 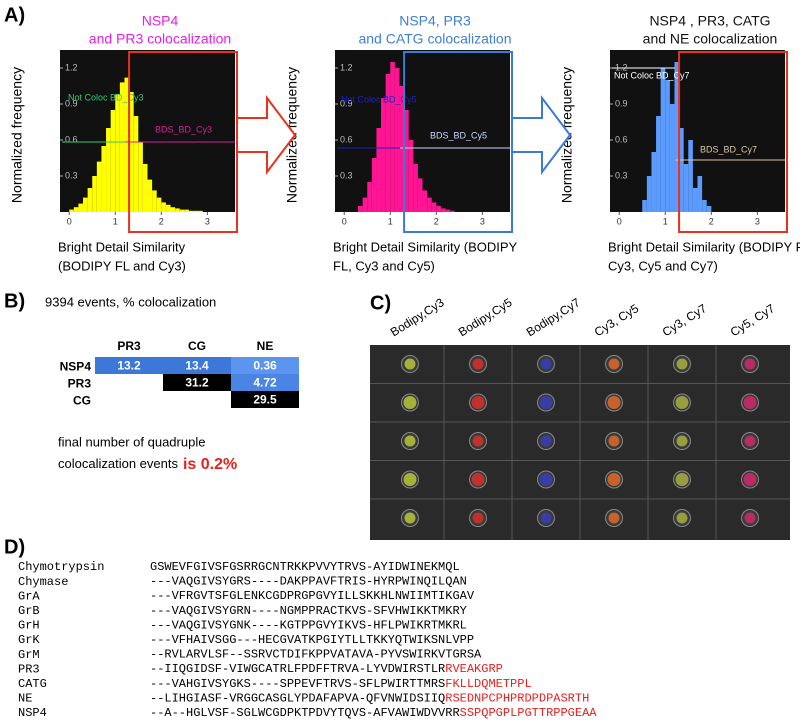 What do you see at coordinates (482, 221) in the screenshot?
I see `x-tick-label: 3` at bounding box center [482, 221].